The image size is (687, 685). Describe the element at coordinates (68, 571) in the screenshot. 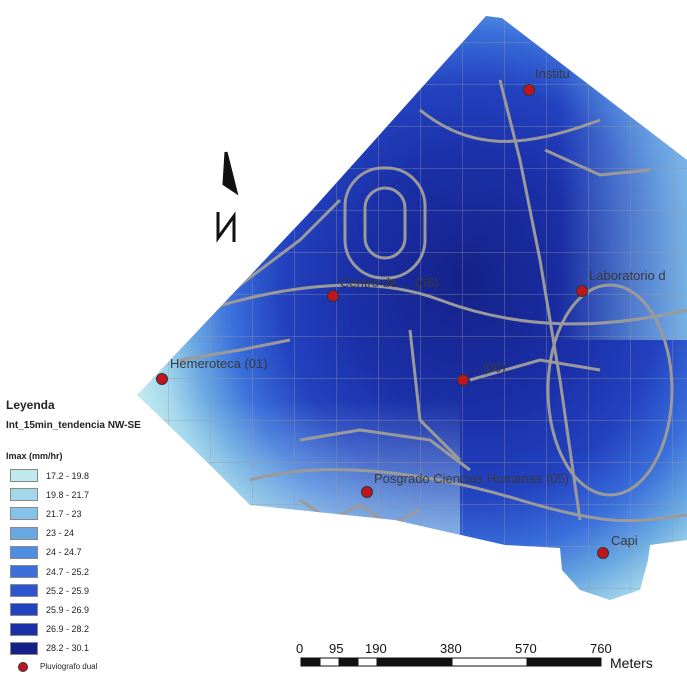

I see `legend-range-label: 24.7 - 25.2` at that location.